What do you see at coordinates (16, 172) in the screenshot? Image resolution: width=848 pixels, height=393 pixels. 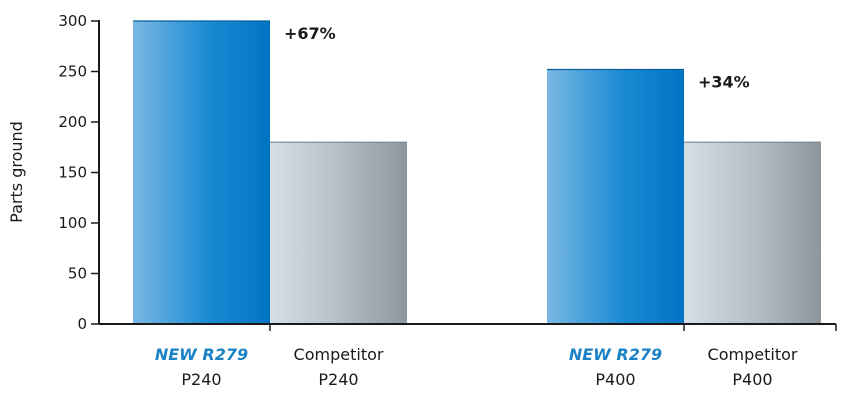 I see `y-axis-title: Parts ground` at bounding box center [16, 172].